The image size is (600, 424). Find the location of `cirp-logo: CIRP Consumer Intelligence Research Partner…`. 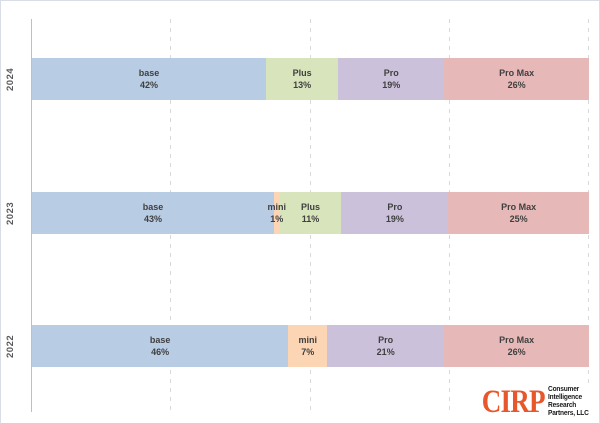

cirp-logo: CIRP Consumer Intelligence Research Partner… is located at coordinates (528, 402).